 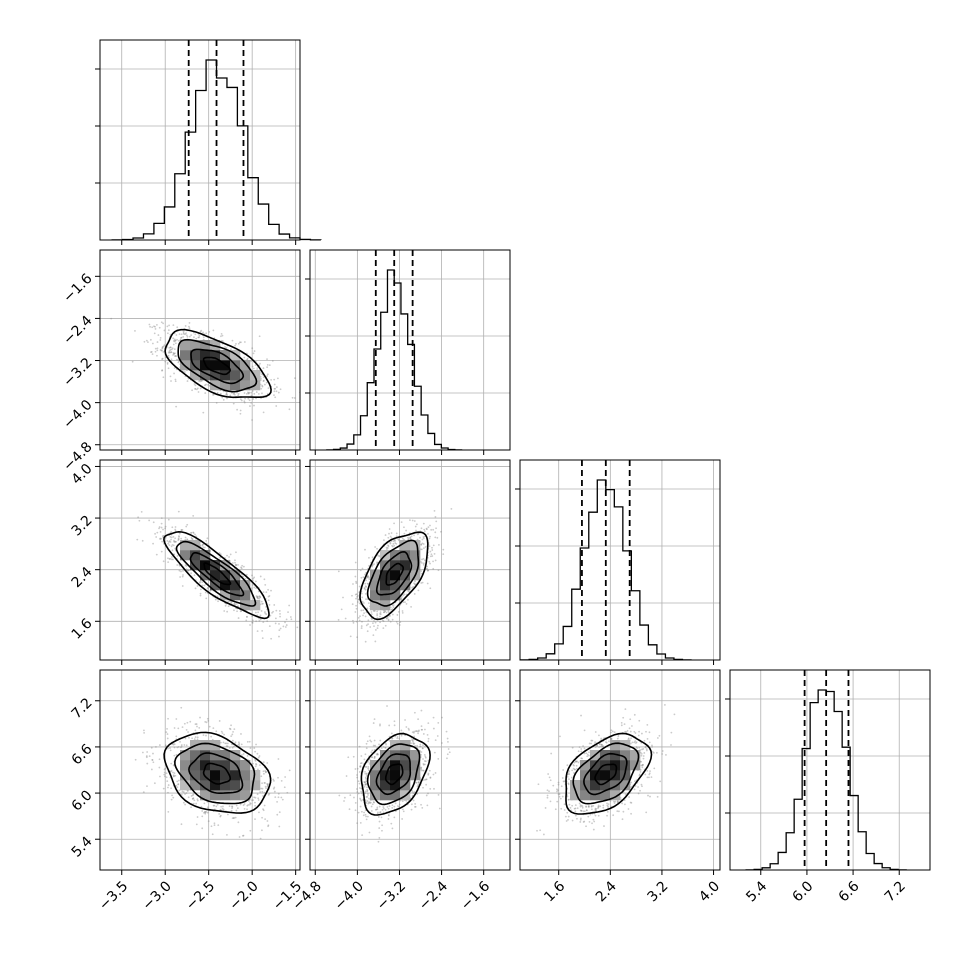 I want to click on y-tick-label: −3.2, so click(x=77, y=372).